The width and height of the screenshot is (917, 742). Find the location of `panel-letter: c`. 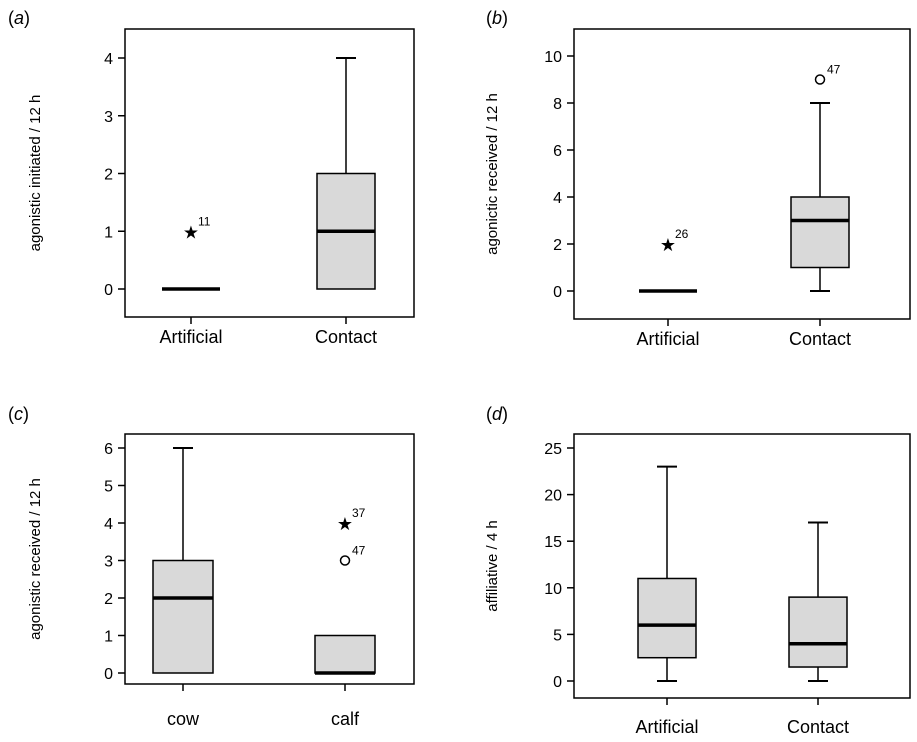

panel-letter: c is located at coordinates (18, 414).